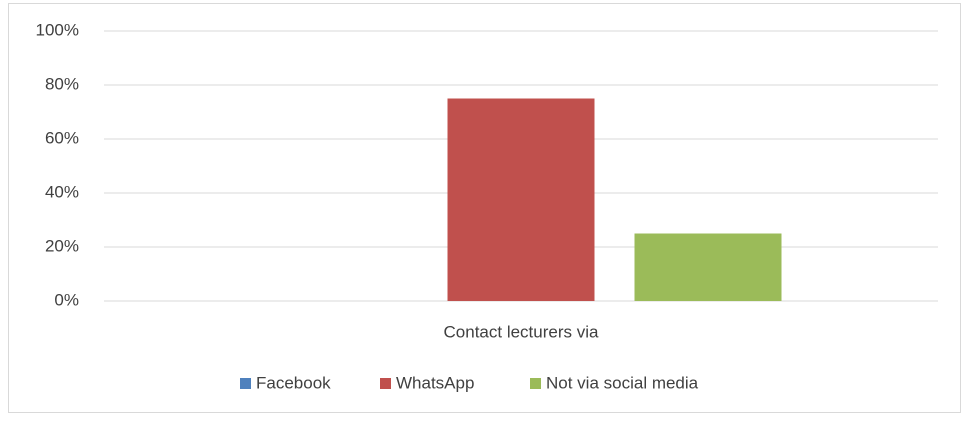  What do you see at coordinates (66, 299) in the screenshot?
I see `y-tick-label: 0%` at bounding box center [66, 299].